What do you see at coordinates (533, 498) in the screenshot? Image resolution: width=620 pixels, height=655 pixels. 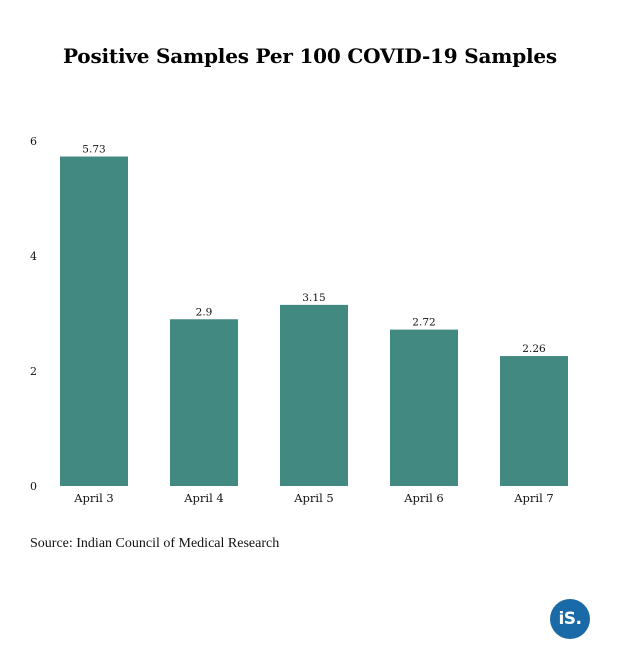 I see `x-category-label: April 7` at bounding box center [533, 498].